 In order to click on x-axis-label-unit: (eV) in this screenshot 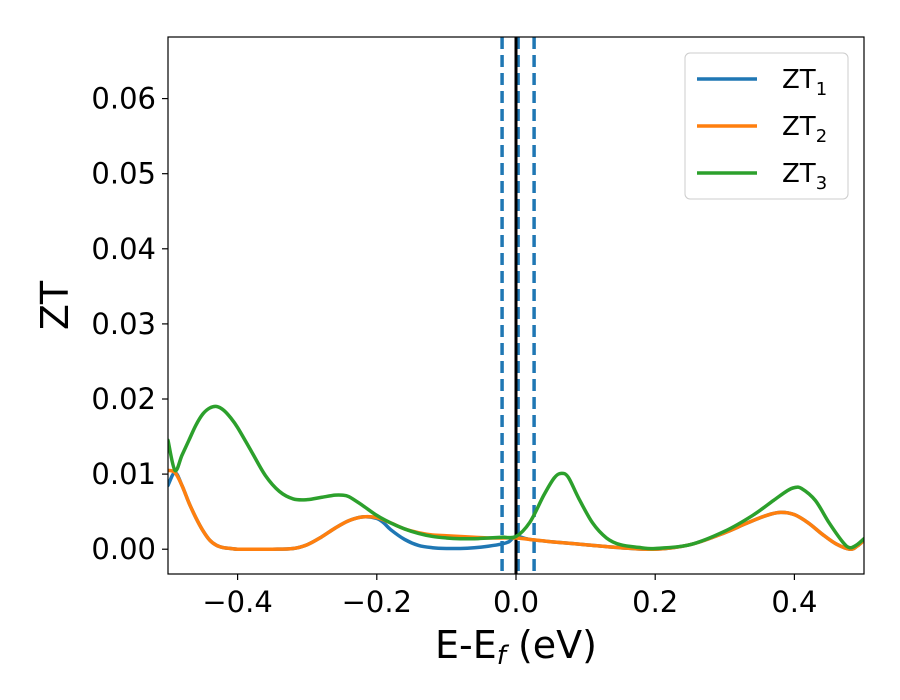, I will do `click(551, 645)`.